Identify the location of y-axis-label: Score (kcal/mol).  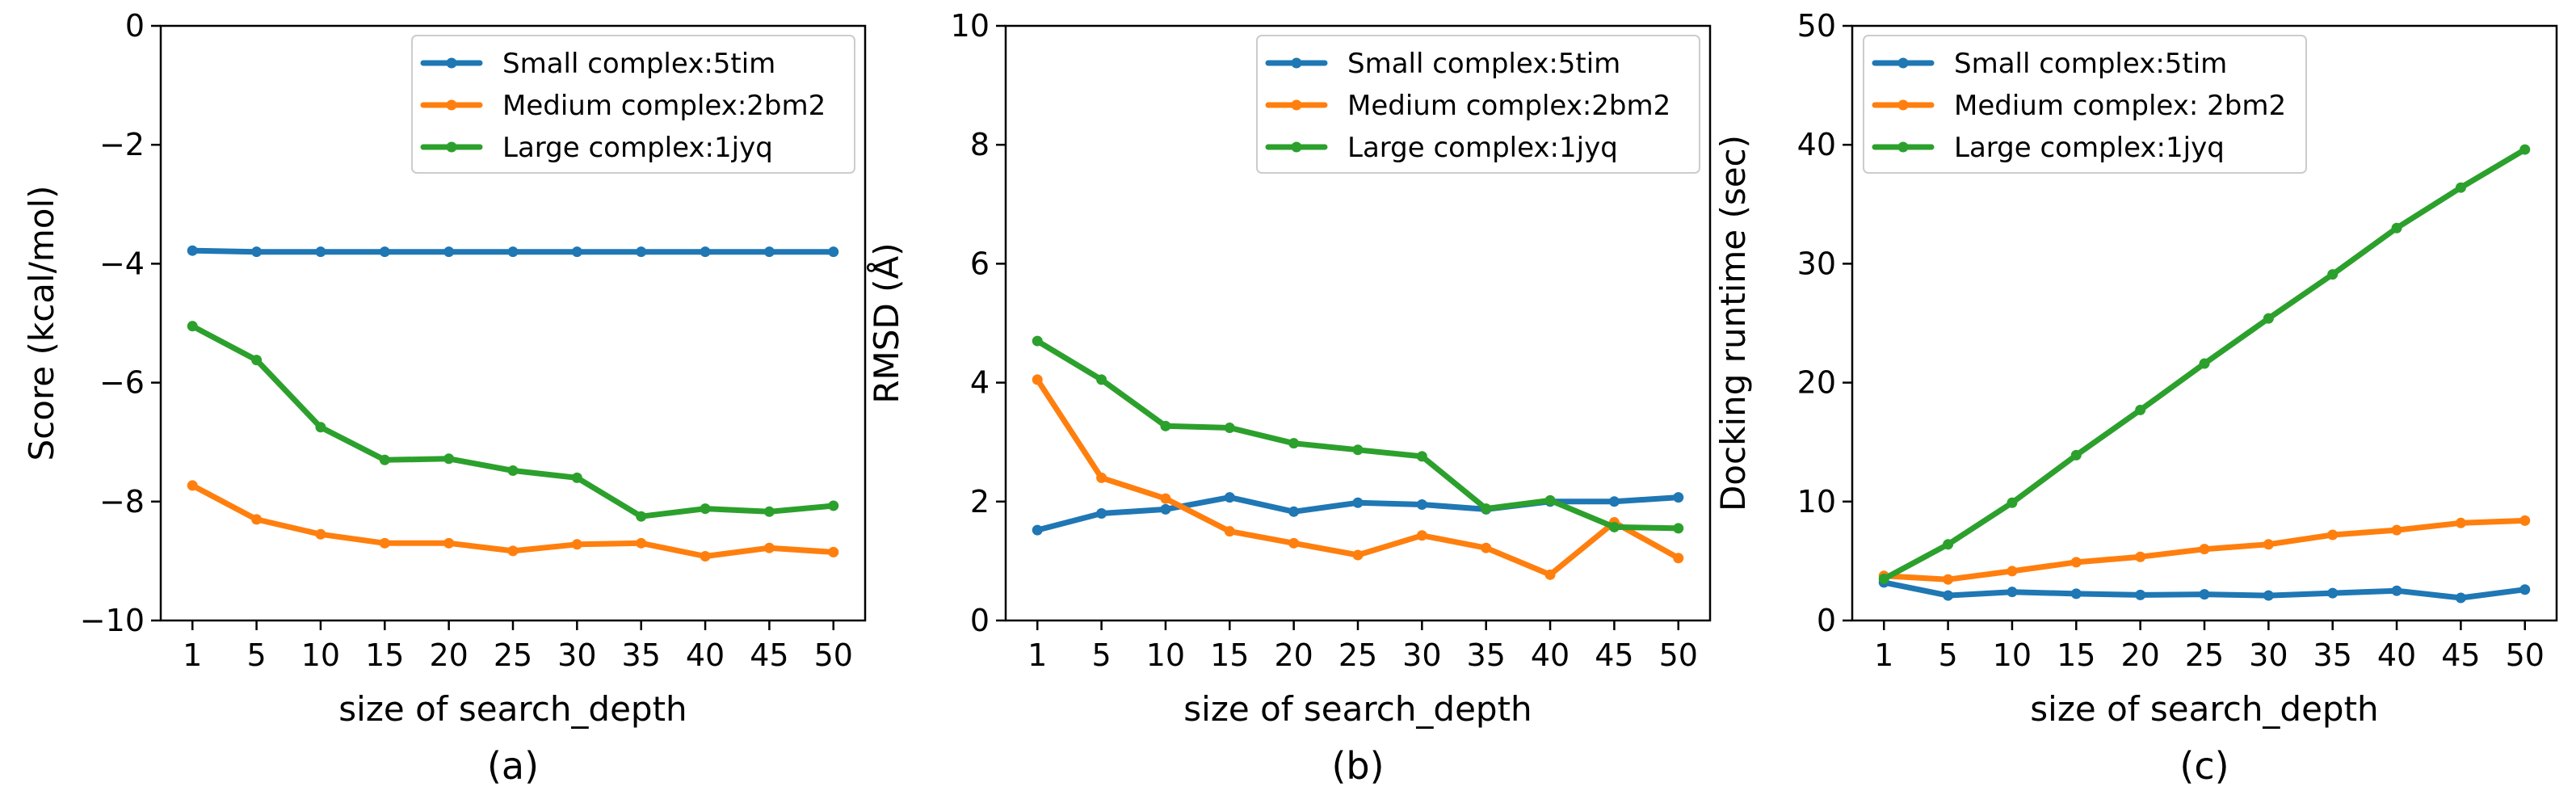
(41, 323).